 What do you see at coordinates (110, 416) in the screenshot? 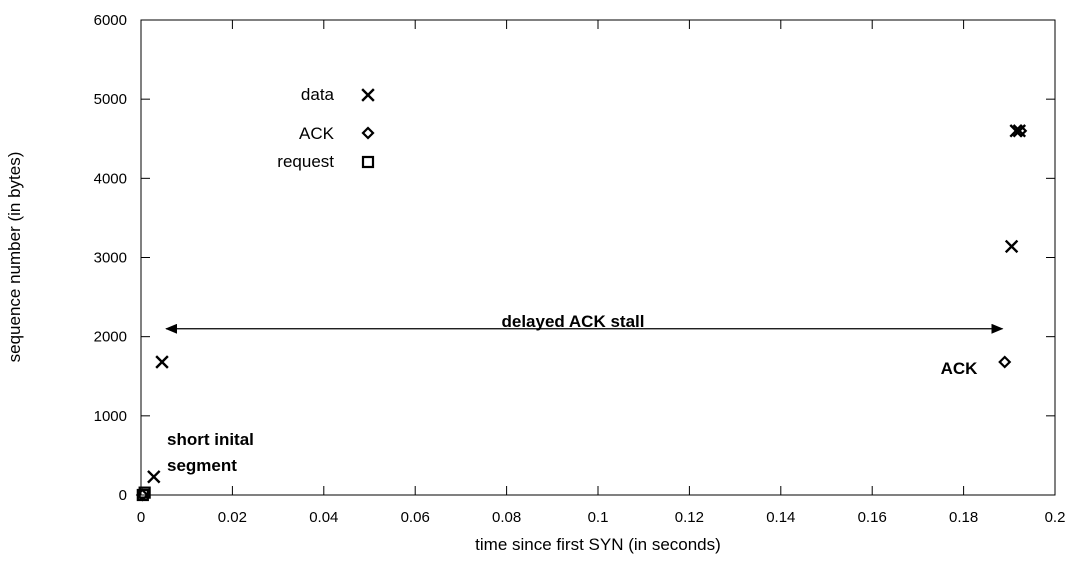
I see `y-tick-label: 1000` at bounding box center [110, 416].